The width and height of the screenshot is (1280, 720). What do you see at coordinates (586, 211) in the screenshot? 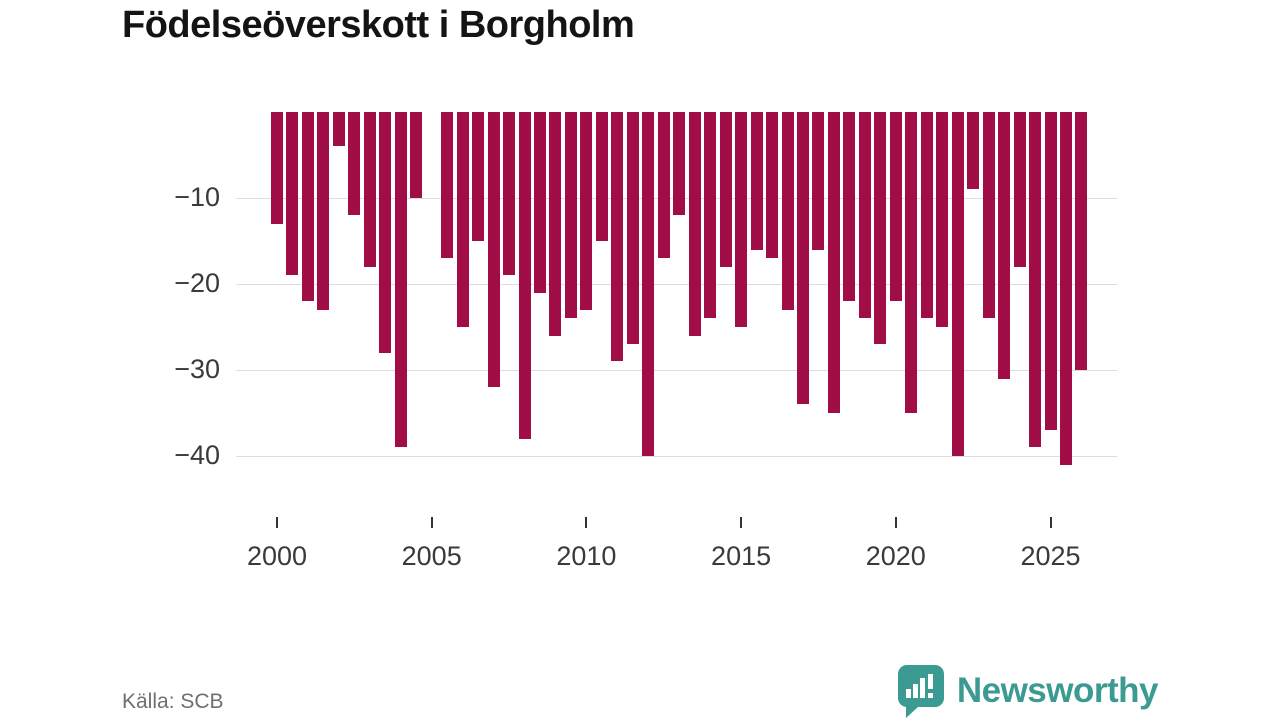
I see `bar-2010-H1` at bounding box center [586, 211].